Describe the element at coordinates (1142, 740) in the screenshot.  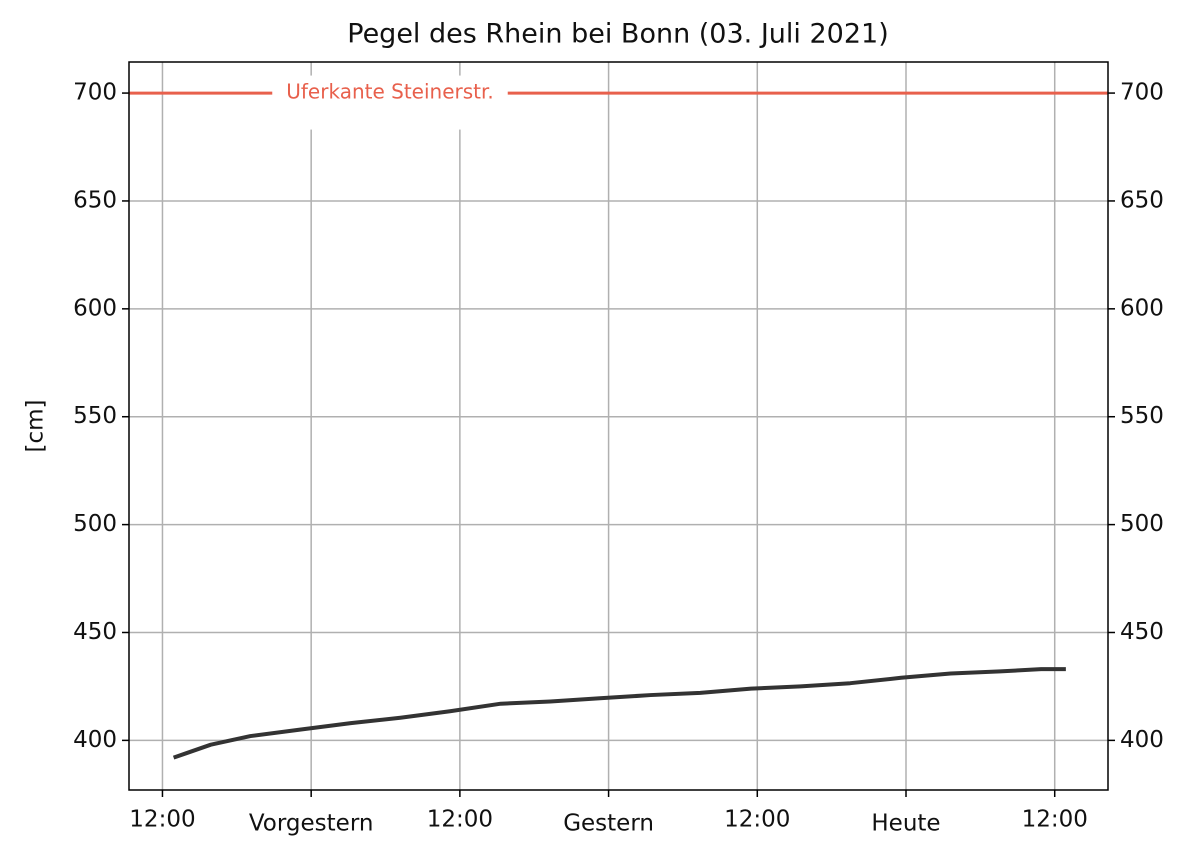
I see `y2-tick-label: 400` at that location.